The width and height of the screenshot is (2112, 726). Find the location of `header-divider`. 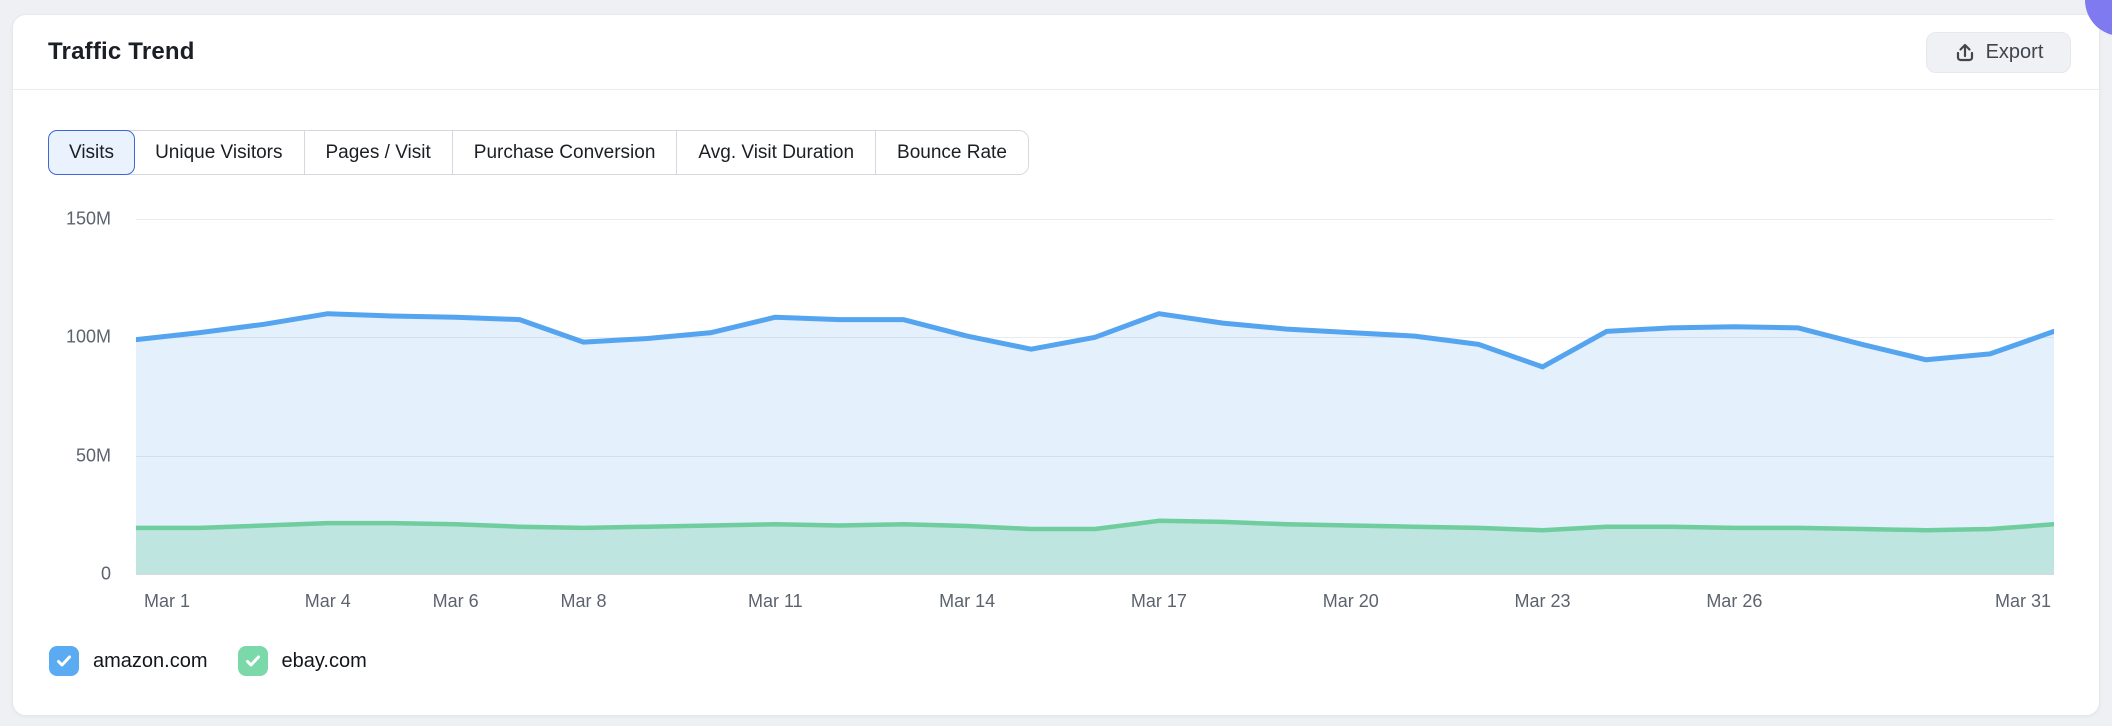

header-divider is located at coordinates (1056, 89).